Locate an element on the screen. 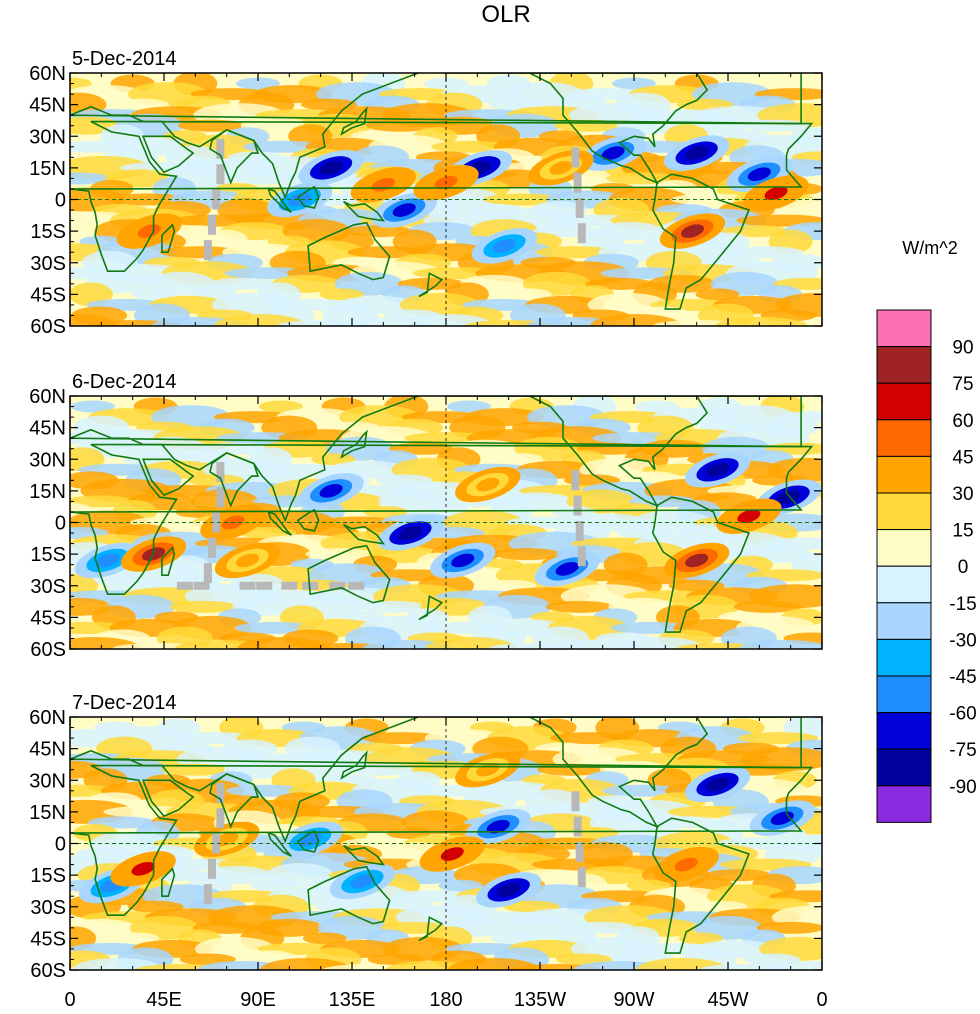  y-tick-label: 45S is located at coordinates (48, 939).